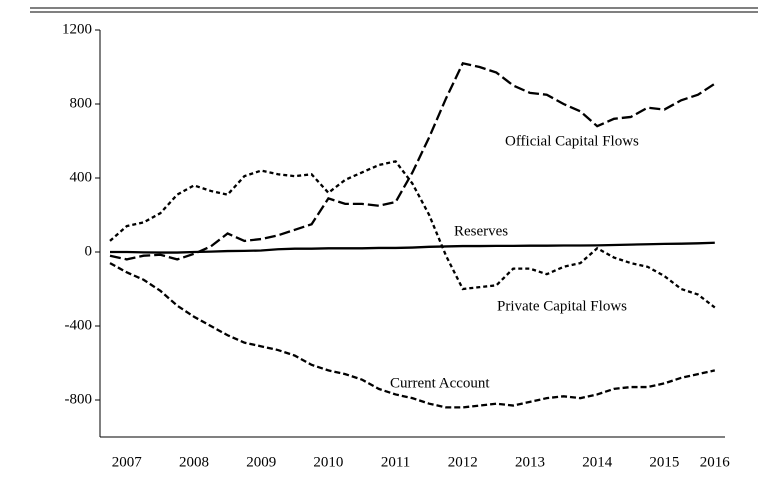  What do you see at coordinates (562, 306) in the screenshot?
I see `series-label: Private Capital Flows` at bounding box center [562, 306].